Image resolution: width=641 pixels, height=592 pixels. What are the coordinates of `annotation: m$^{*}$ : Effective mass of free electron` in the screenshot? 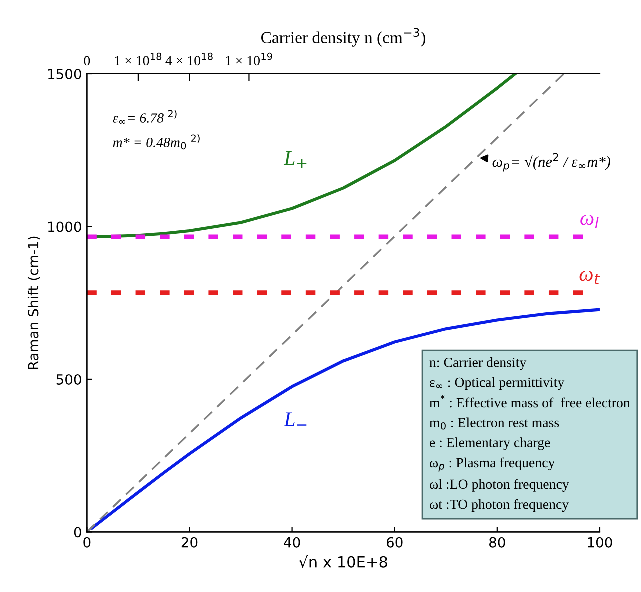 It's located at (530, 401).